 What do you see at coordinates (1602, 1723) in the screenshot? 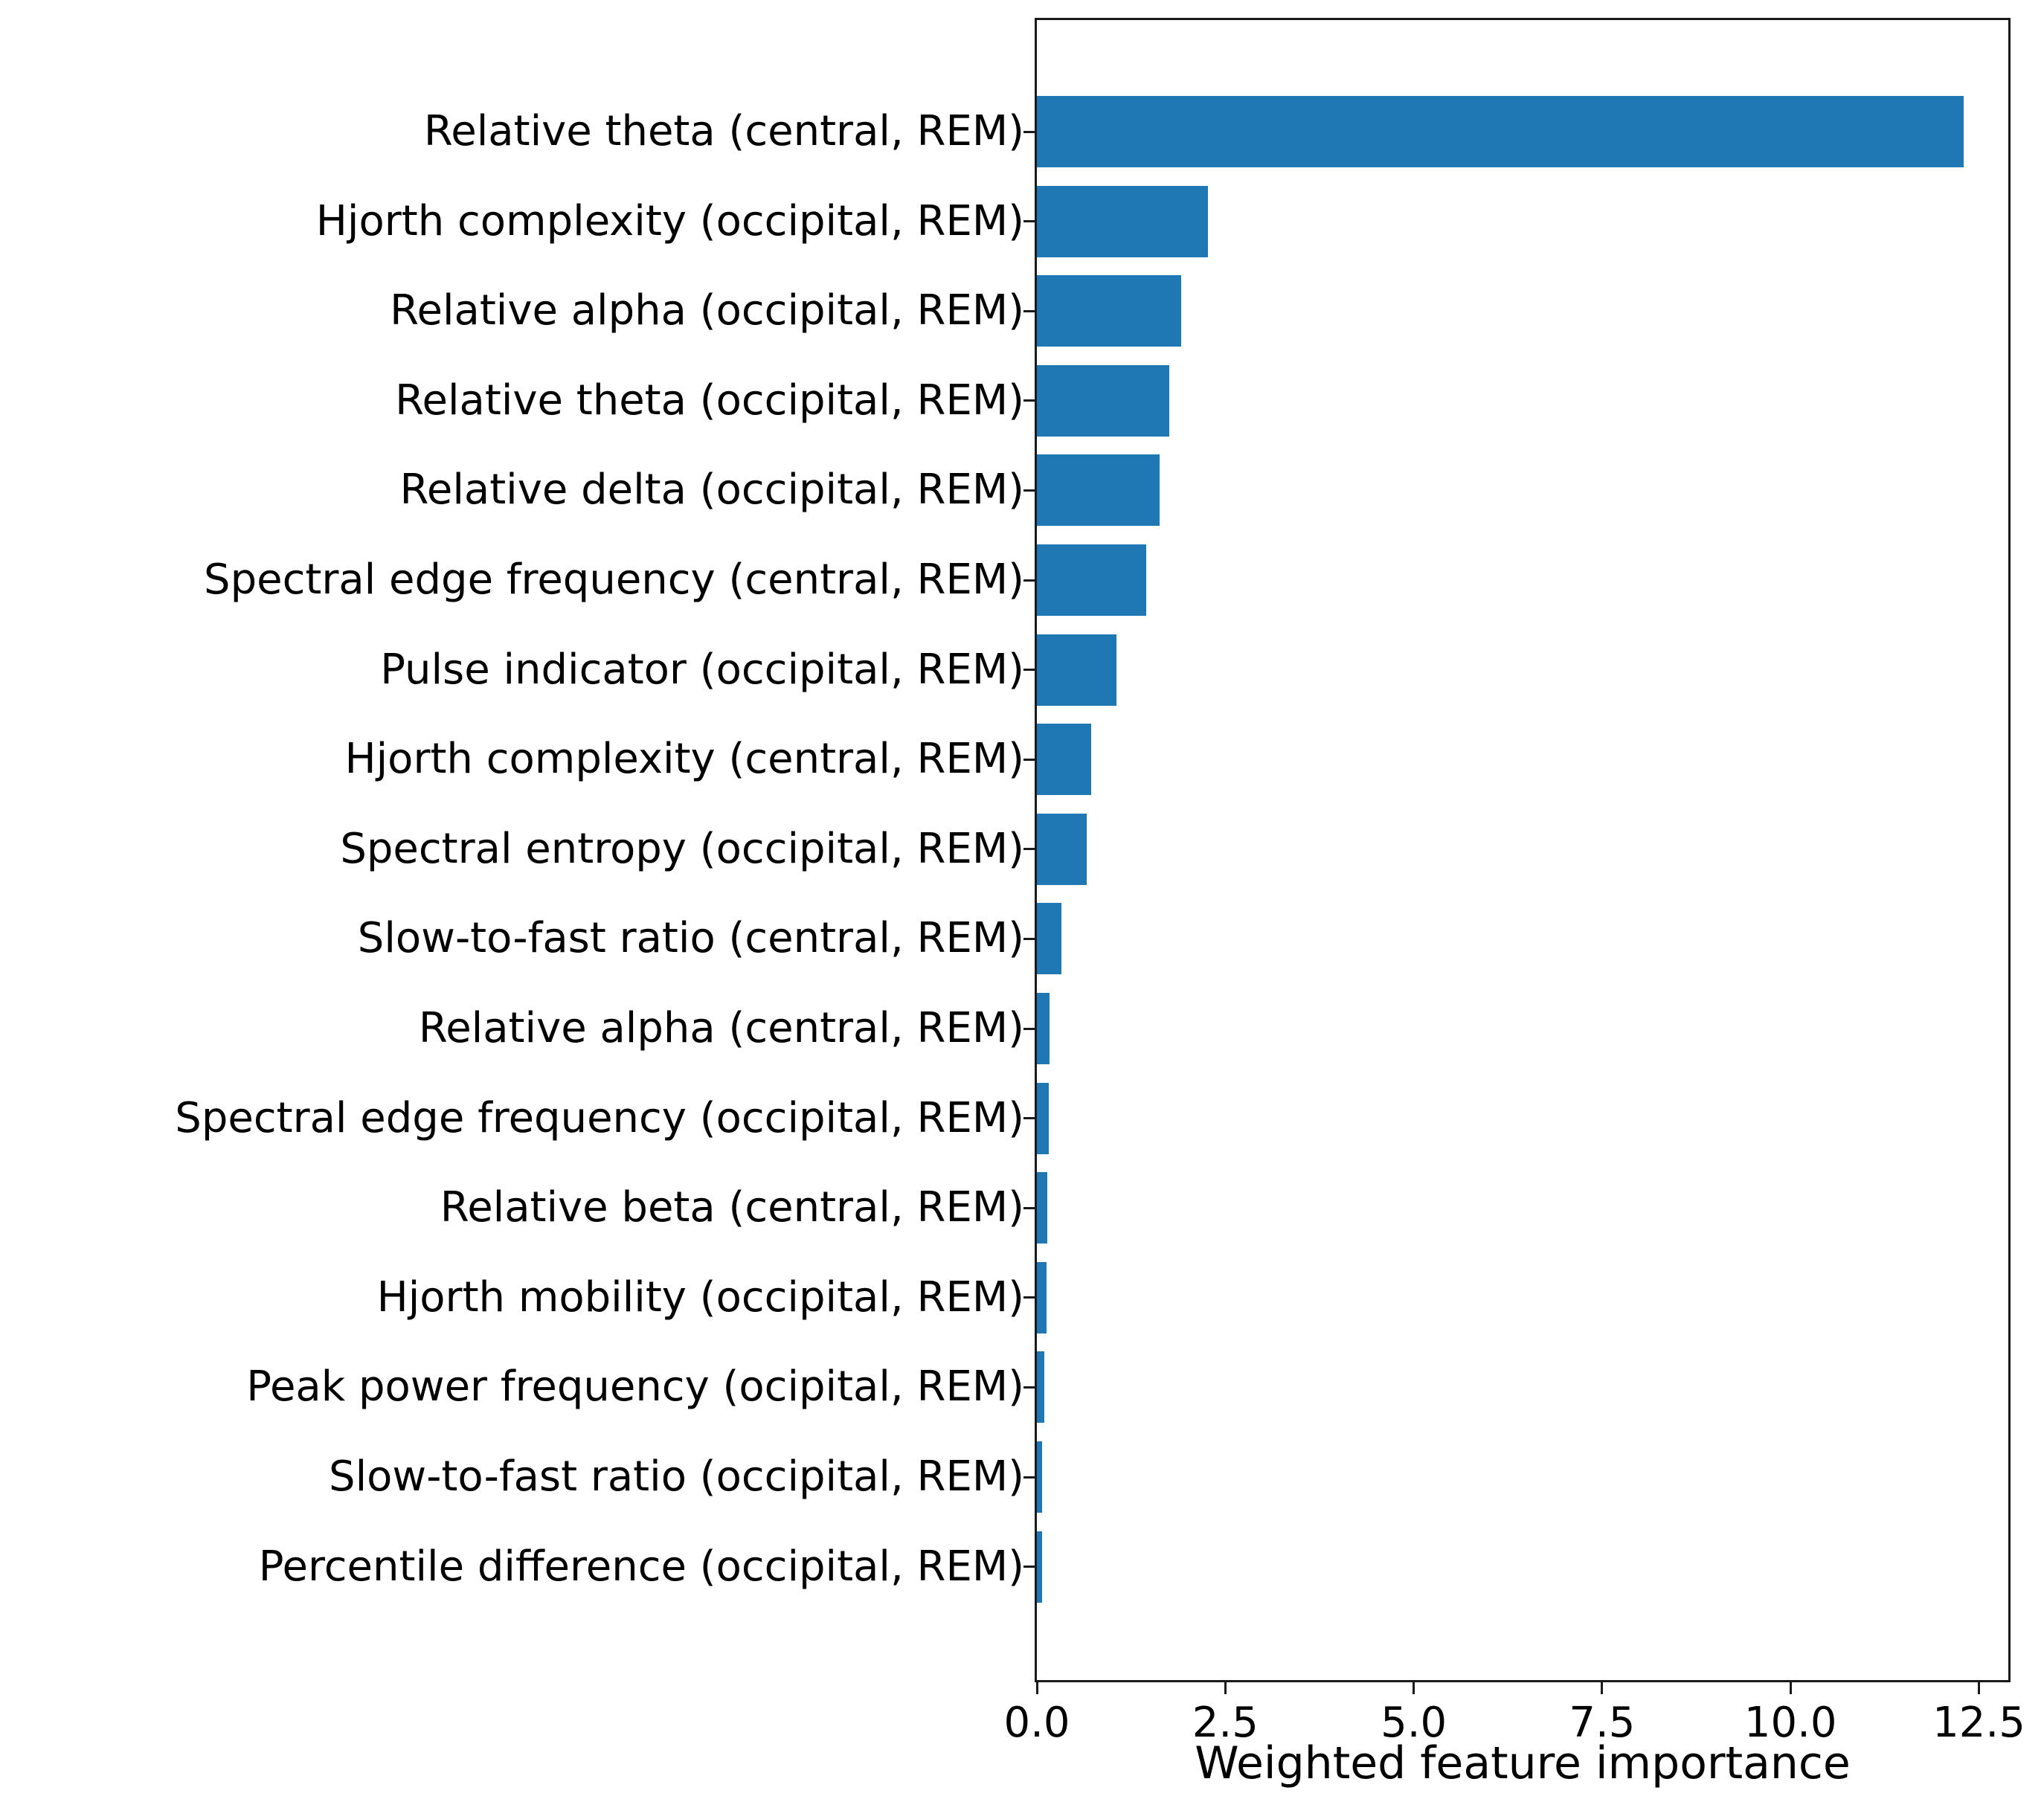
I see `x-tick-label-7.5: 7.5` at bounding box center [1602, 1723].